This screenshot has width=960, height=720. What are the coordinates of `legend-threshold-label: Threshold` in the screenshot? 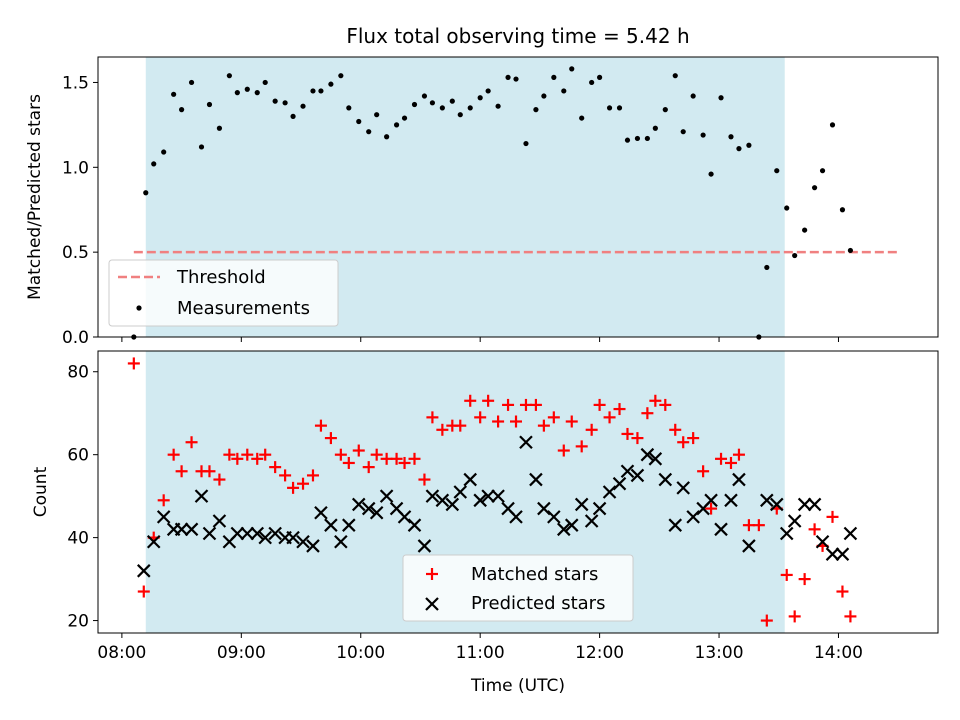 It's located at (221, 277).